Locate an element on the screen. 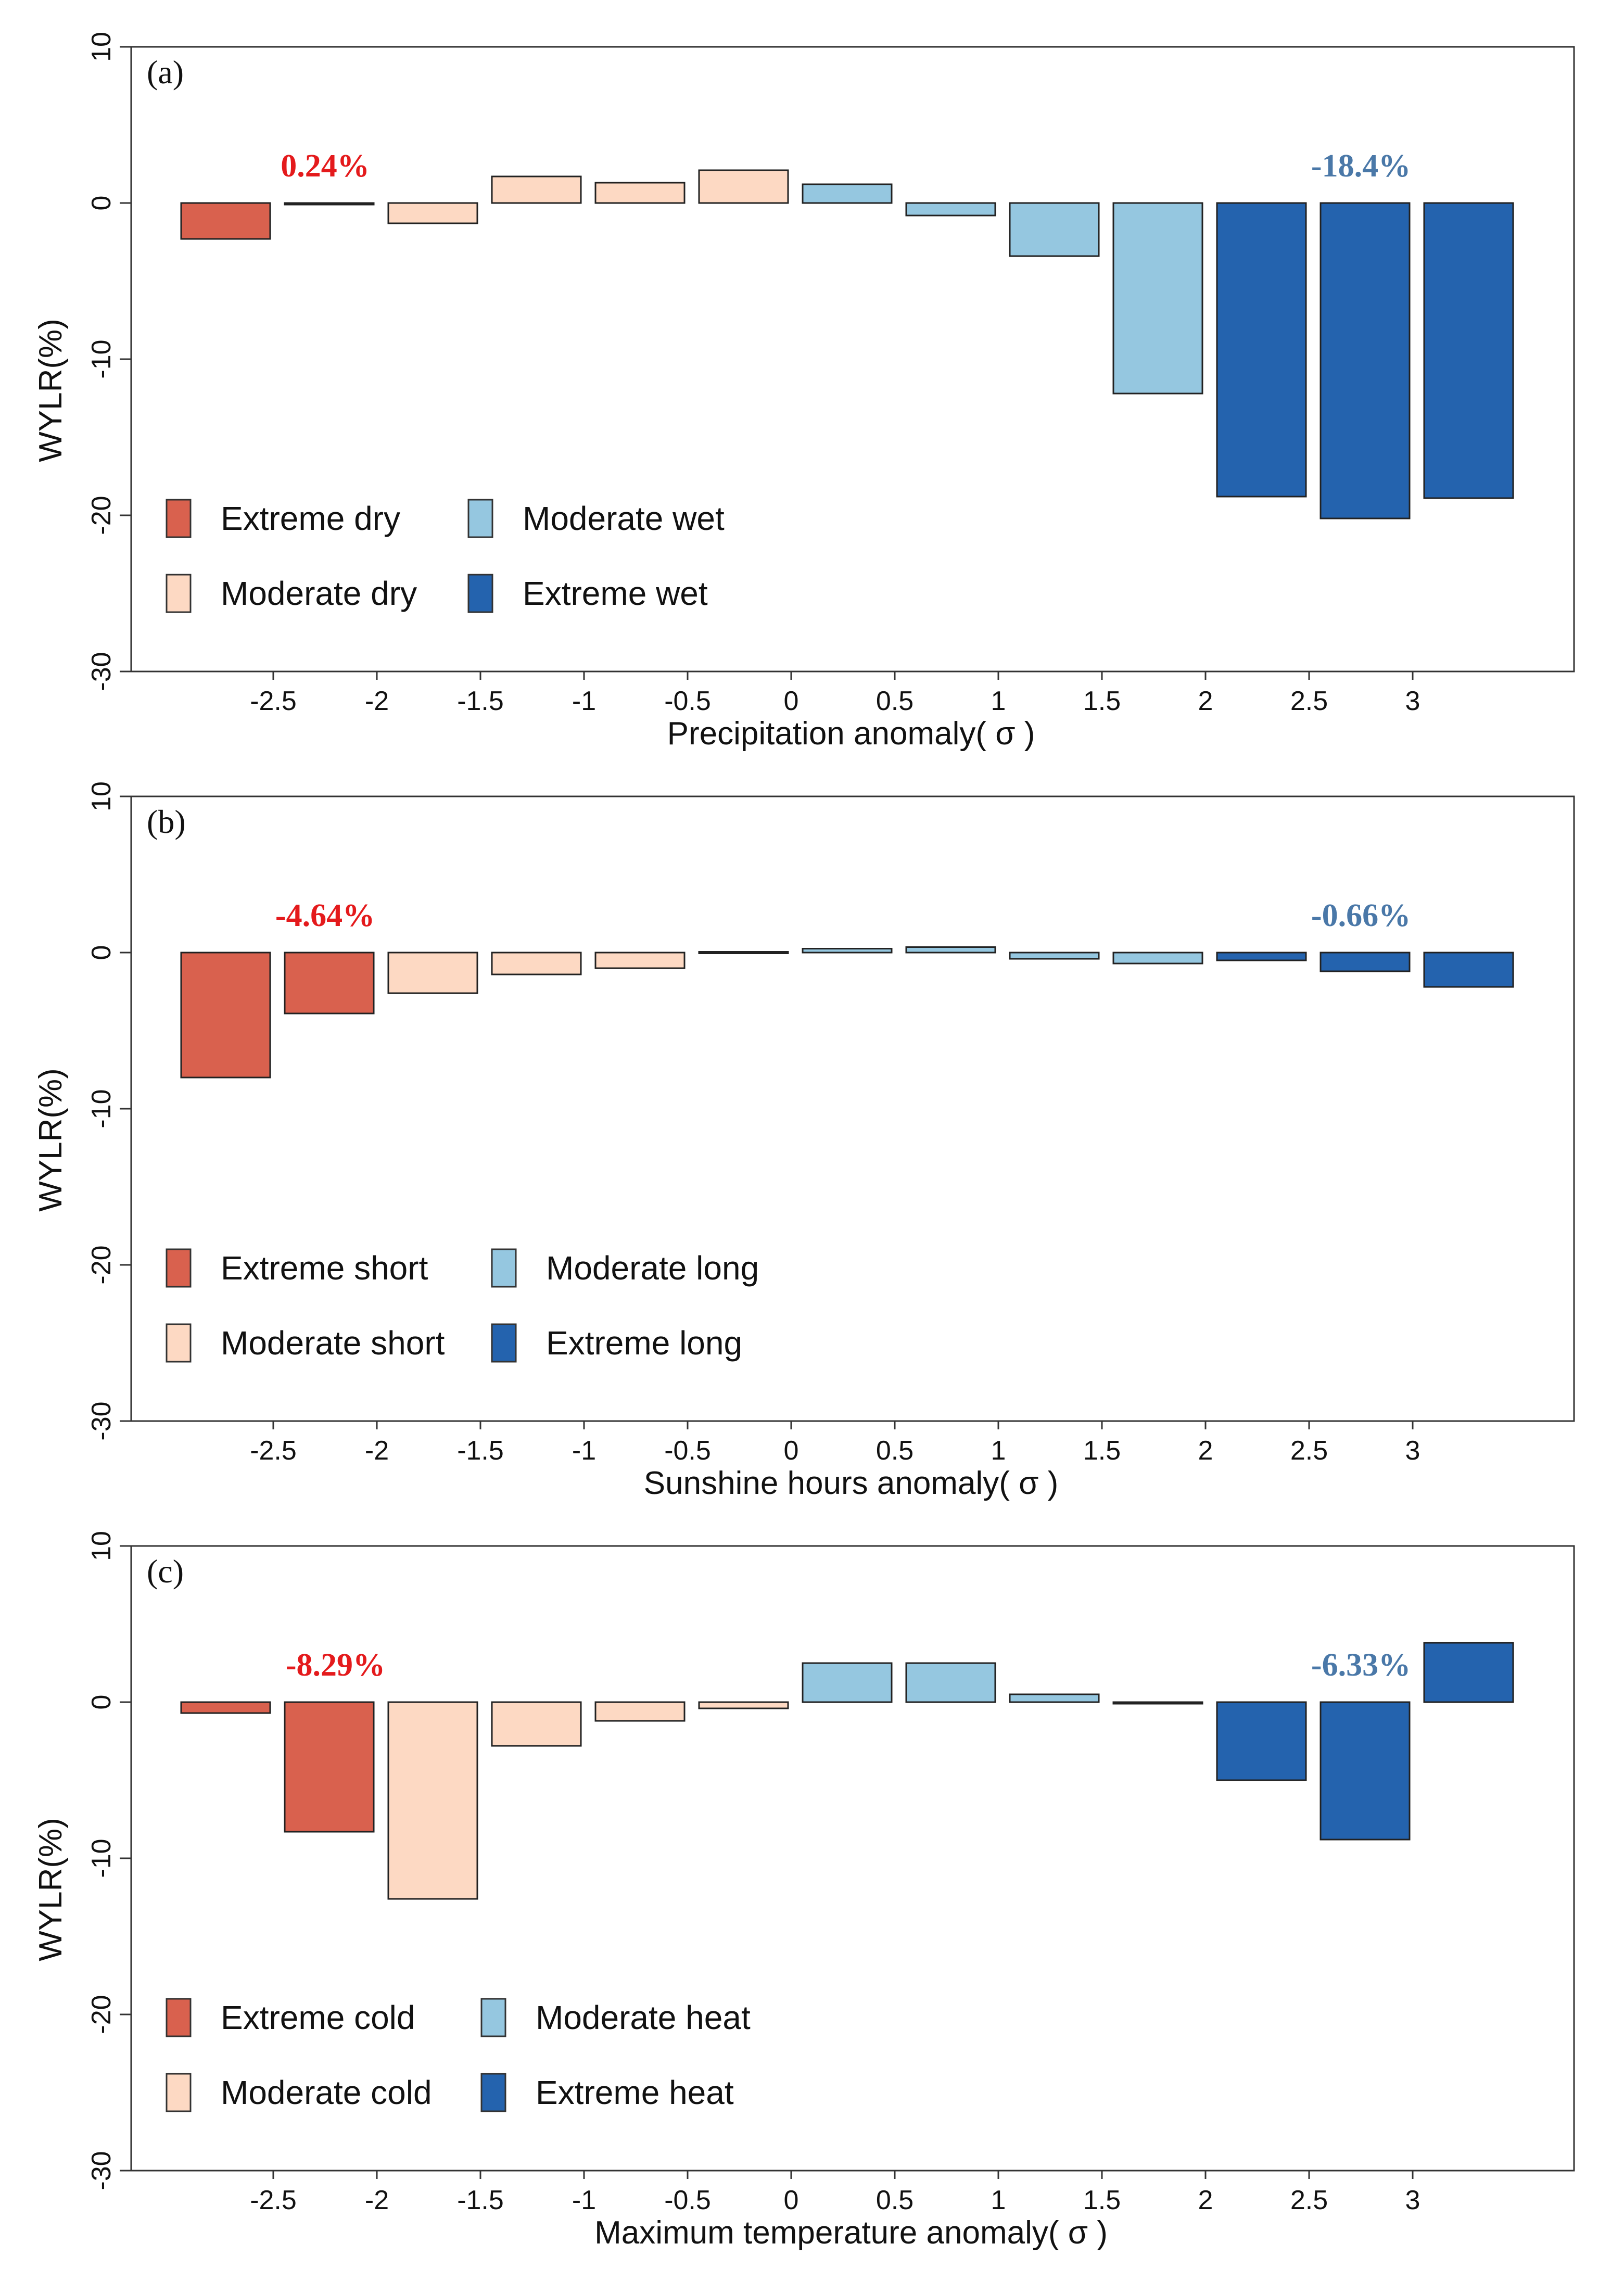  panel-label: (b) is located at coordinates (167, 821).